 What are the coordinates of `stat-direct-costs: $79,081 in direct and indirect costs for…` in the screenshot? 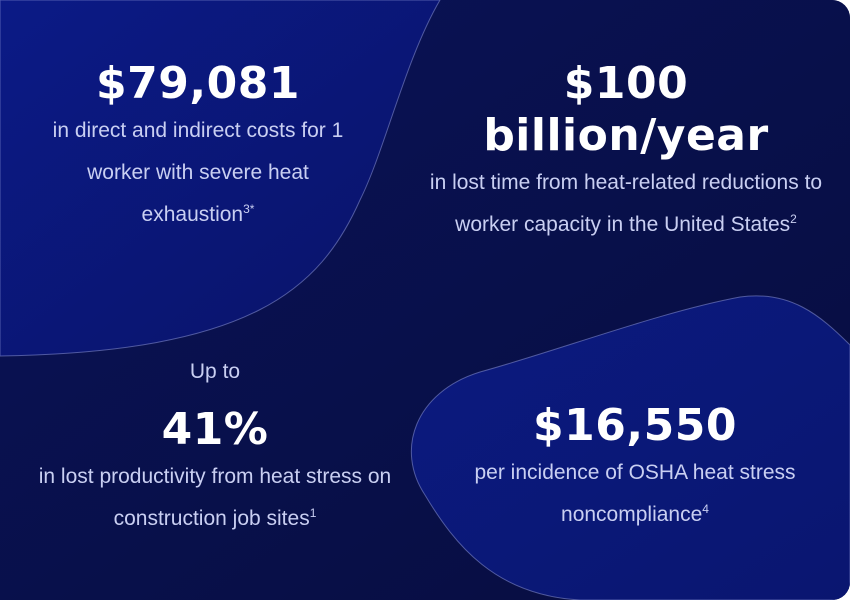 It's located at (198, 147).